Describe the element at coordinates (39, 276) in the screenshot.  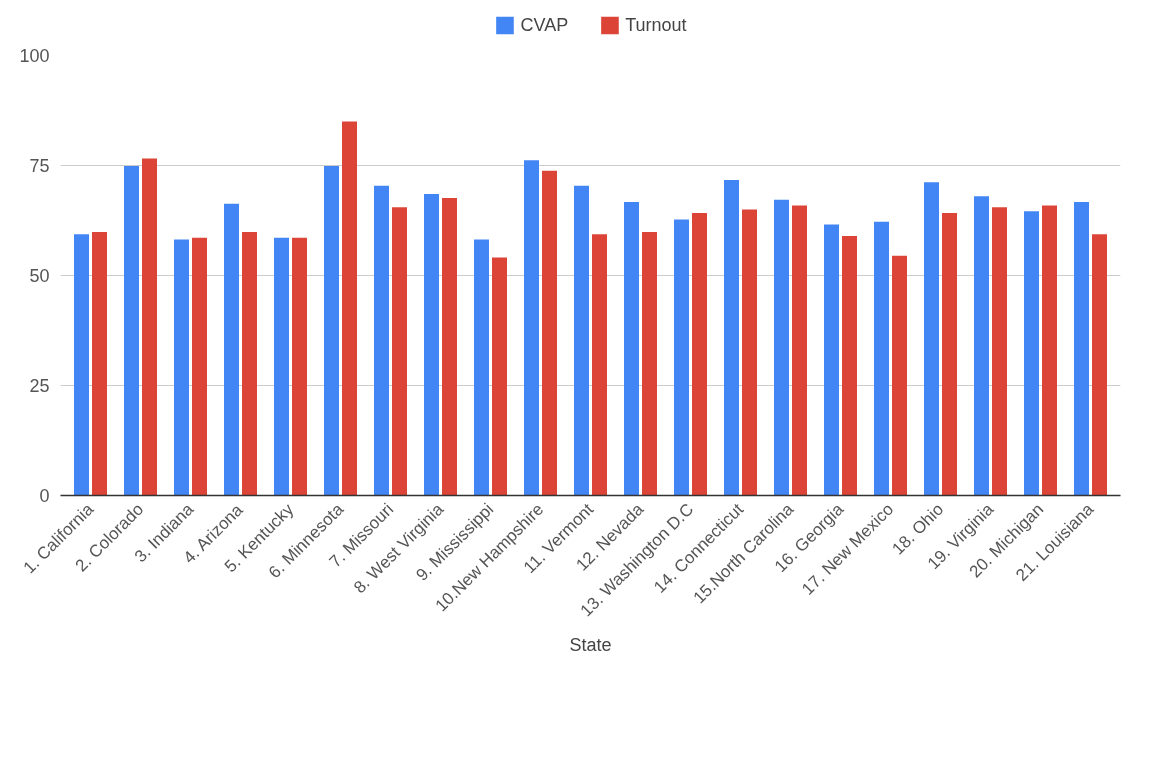
I see `y-tick-label: 50` at that location.